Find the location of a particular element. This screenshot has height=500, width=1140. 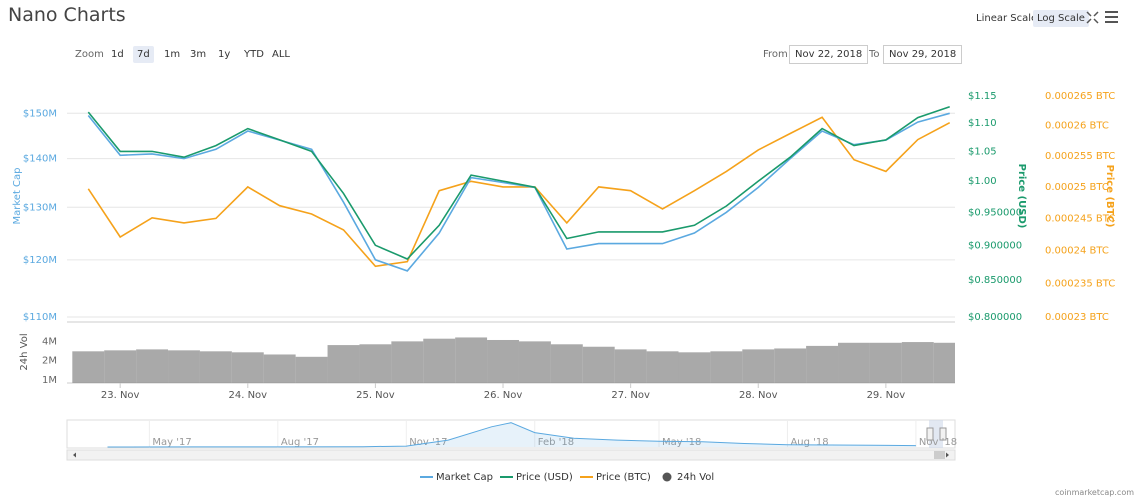

navigator-tick-label: Aug '17 is located at coordinates (300, 442).